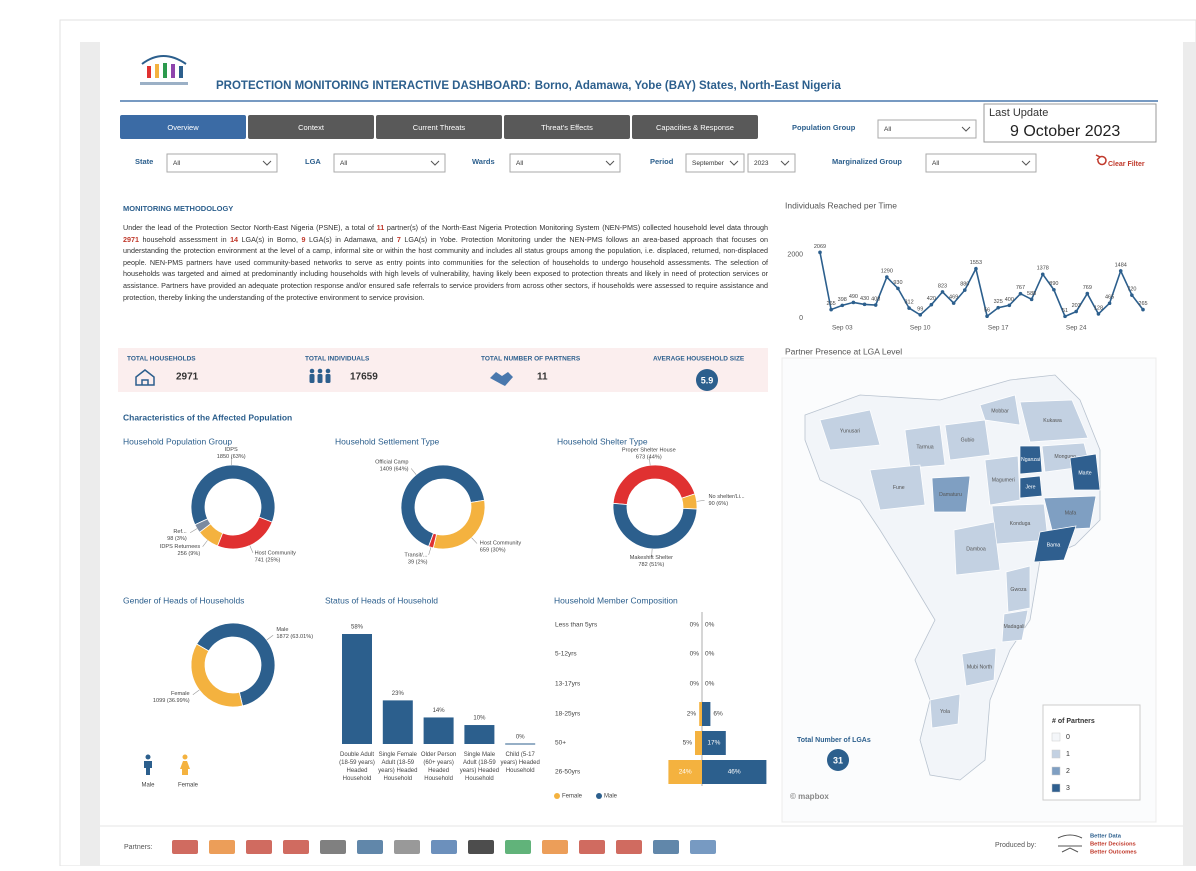  What do you see at coordinates (953, 298) in the screenshot?
I see `data-label: 469` at bounding box center [953, 298].